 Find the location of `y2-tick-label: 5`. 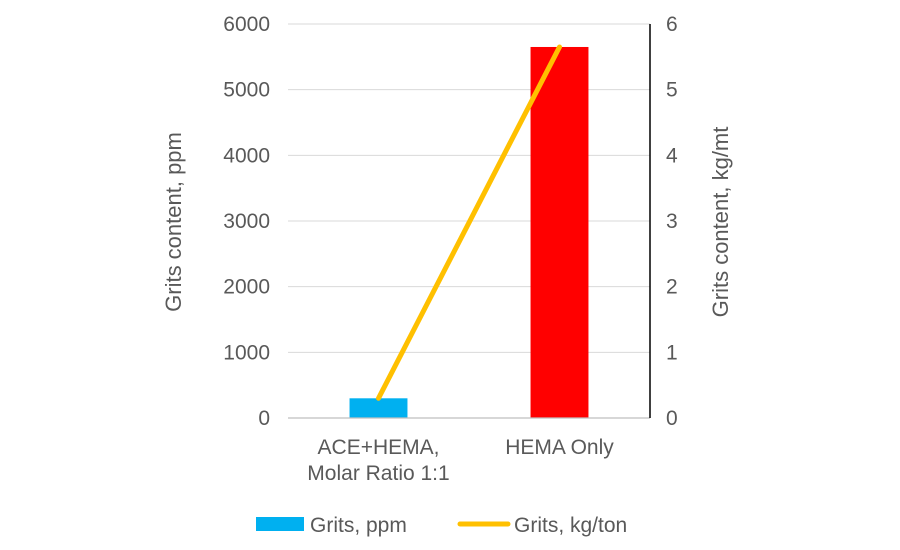

y2-tick-label: 5 is located at coordinates (672, 90).